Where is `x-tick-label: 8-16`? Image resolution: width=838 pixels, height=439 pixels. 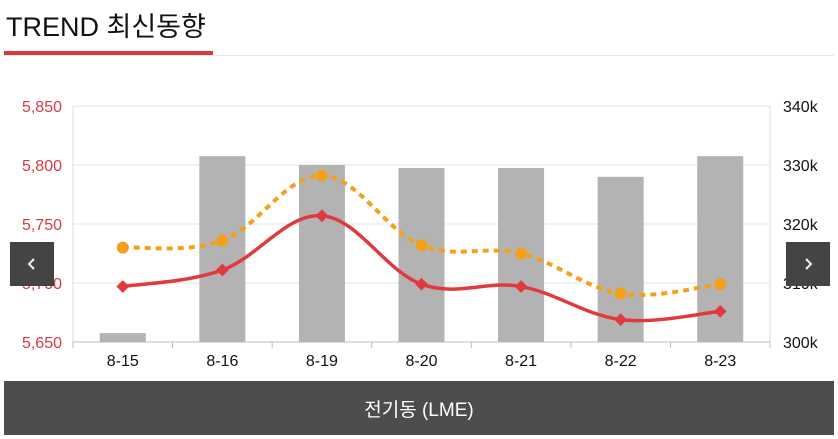 x-tick-label: 8-16 is located at coordinates (222, 361).